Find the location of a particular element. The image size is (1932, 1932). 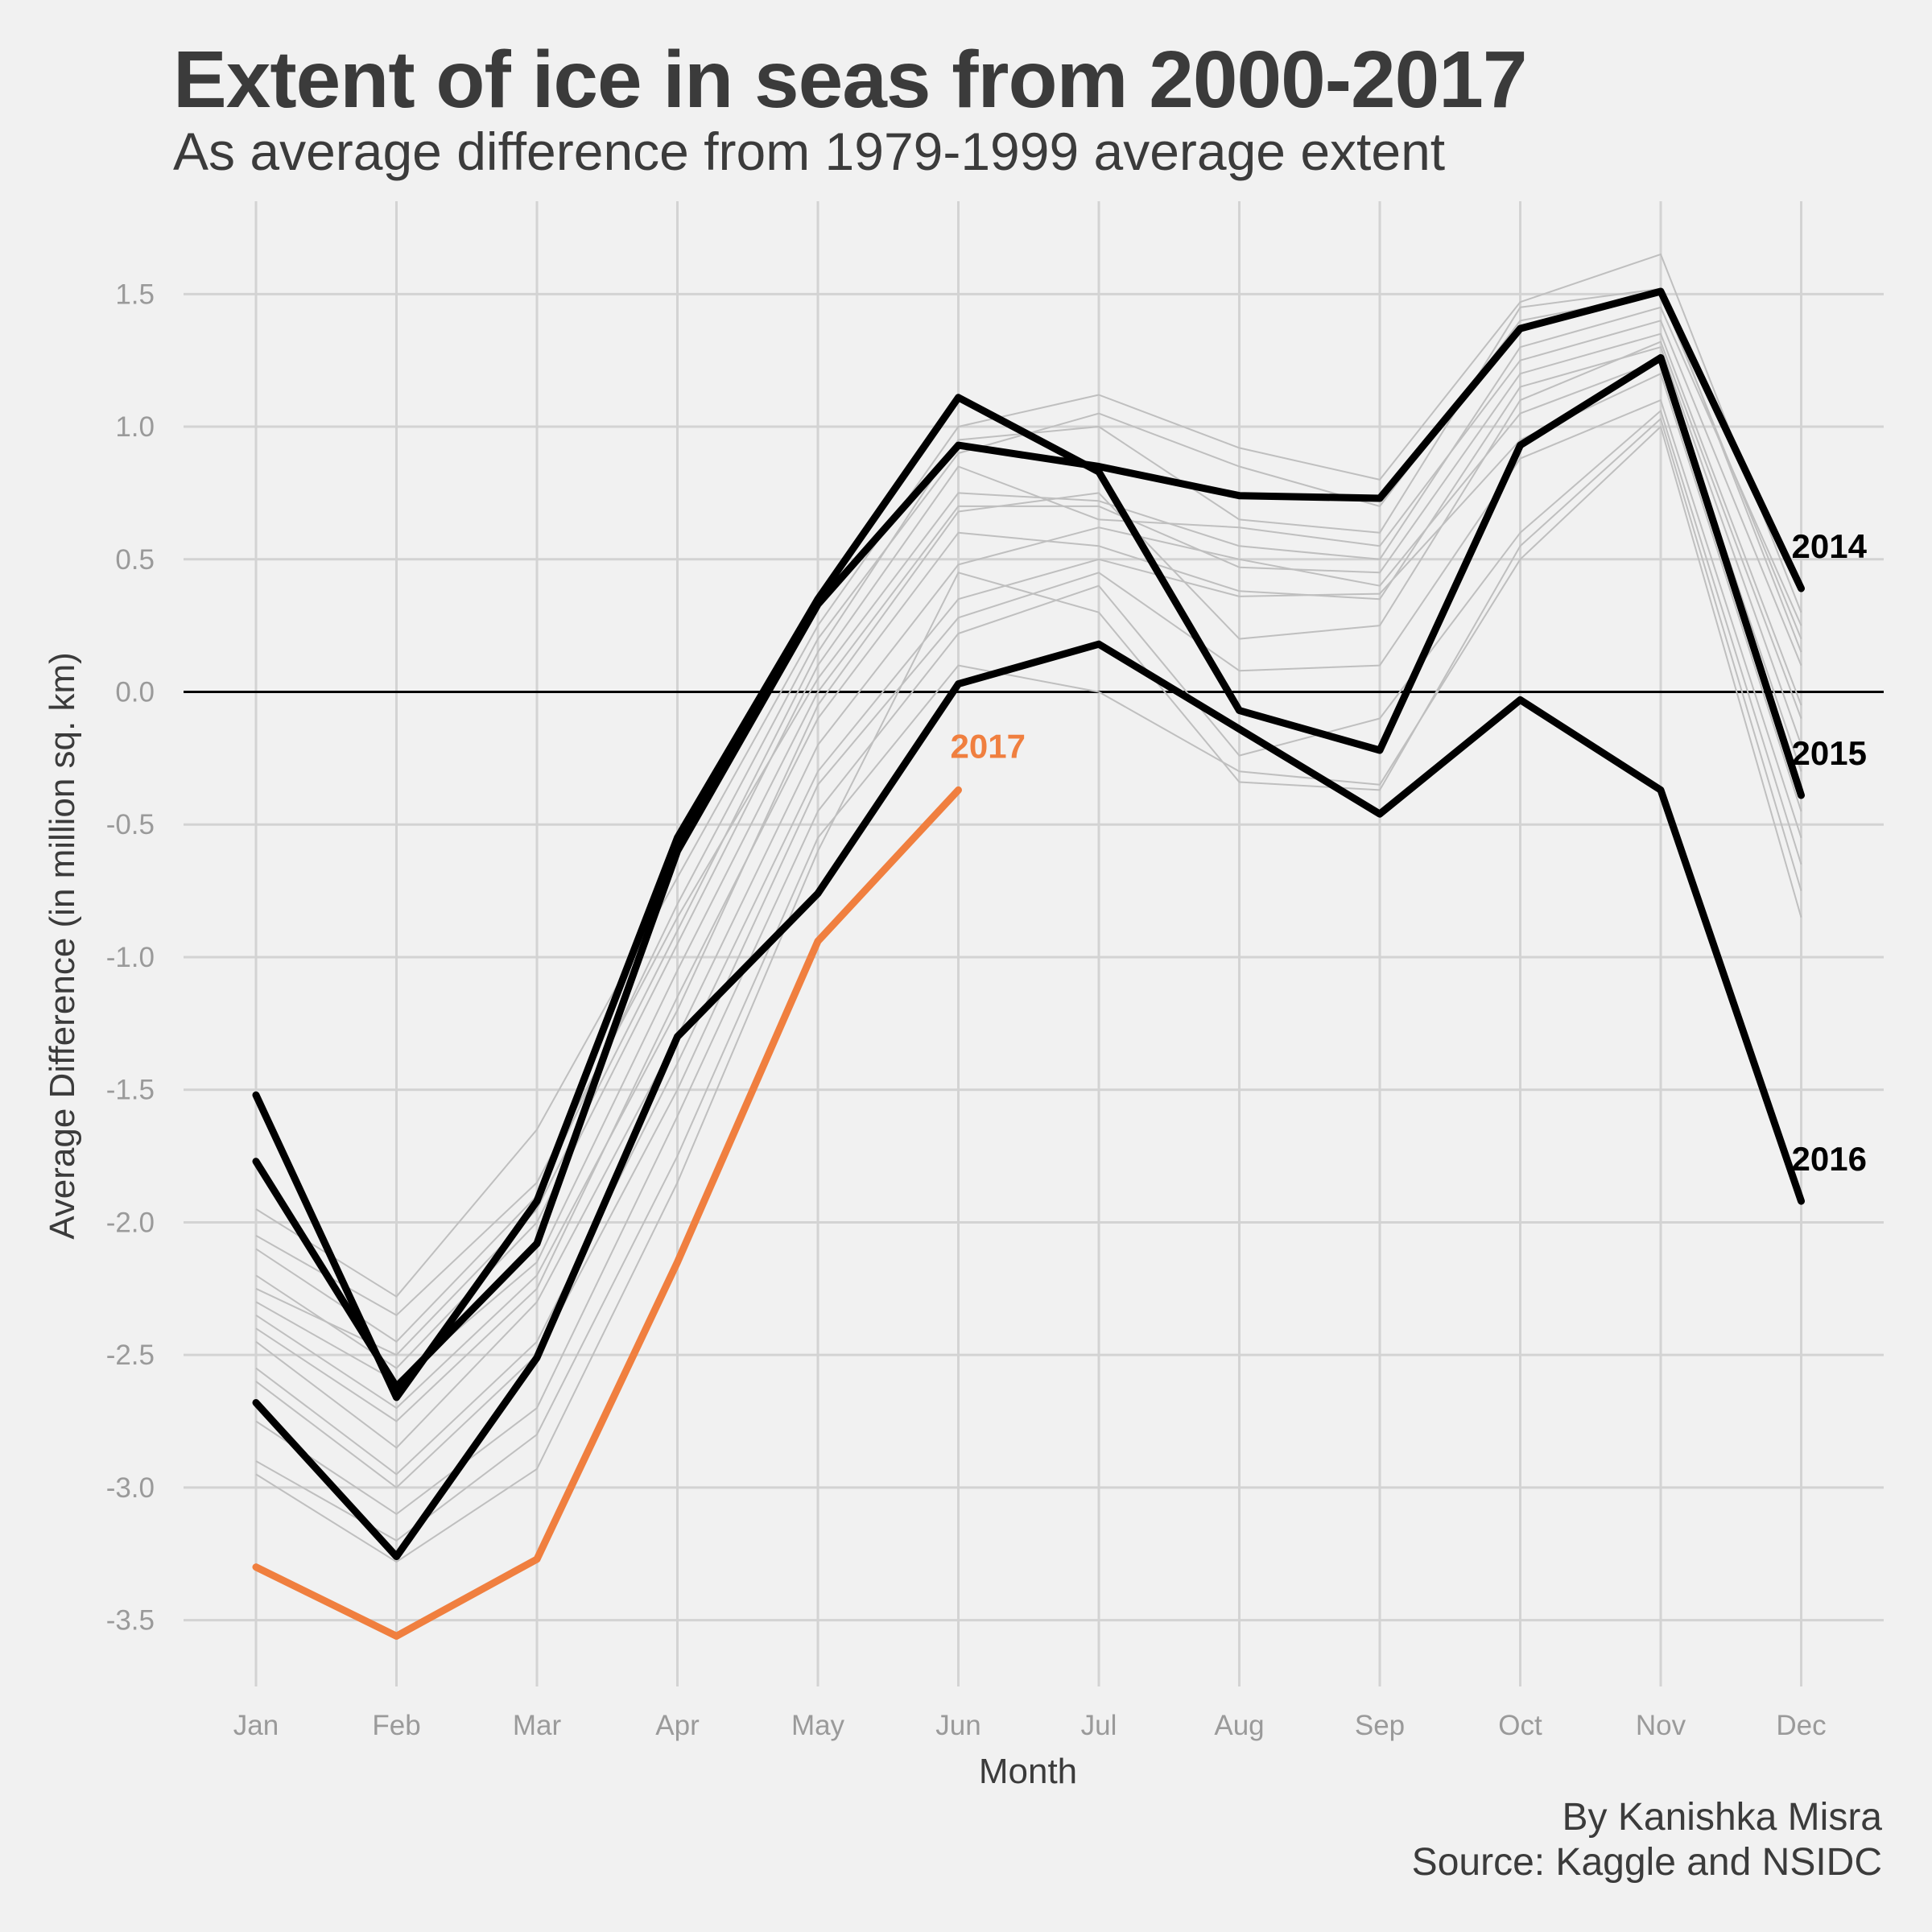

x-tick-label-dec: Dec is located at coordinates (1801, 1725).